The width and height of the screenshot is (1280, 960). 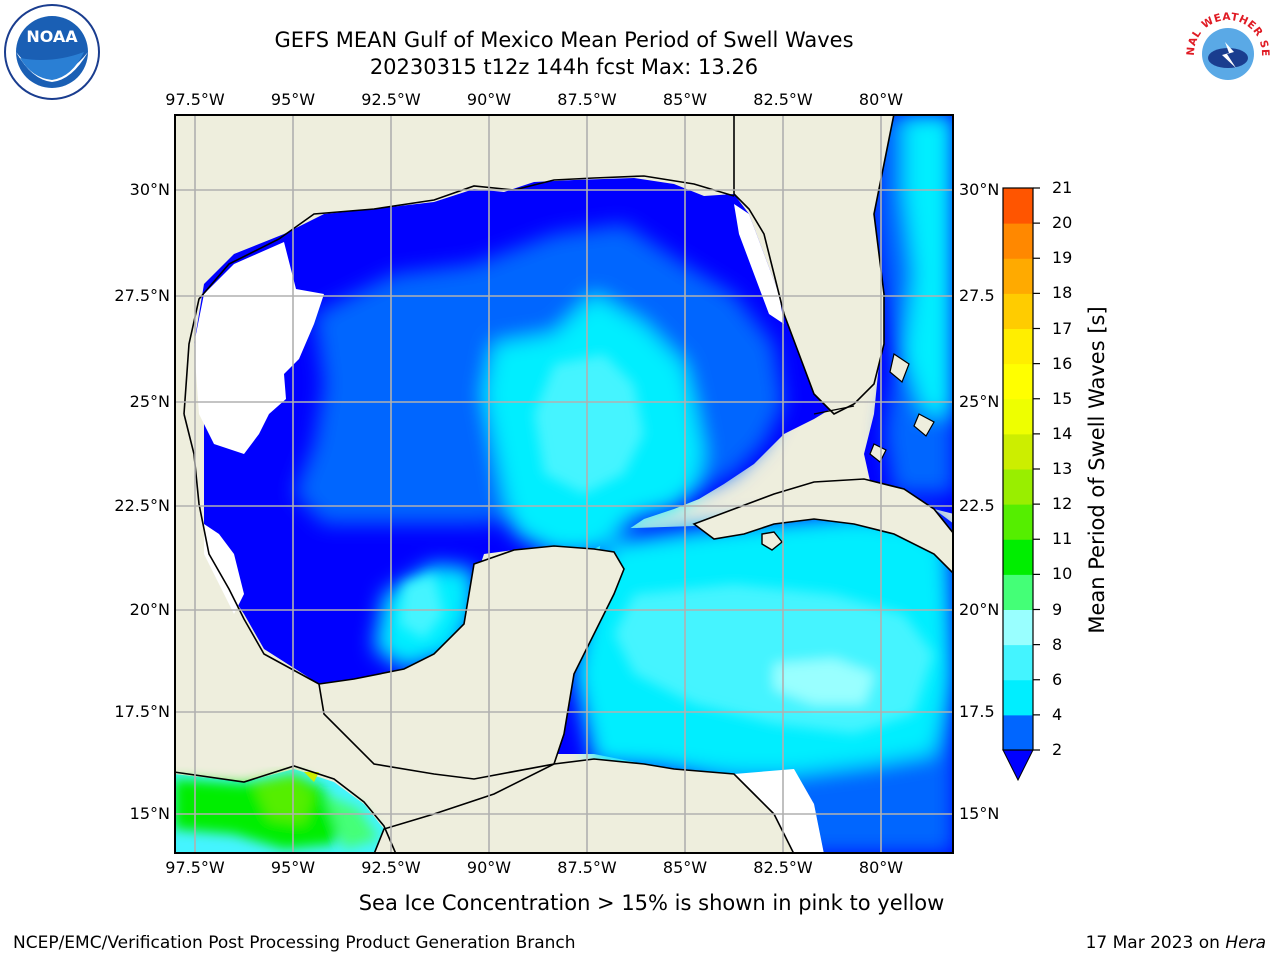 I want to click on band-6-8s-central, so click(x=589, y=424).